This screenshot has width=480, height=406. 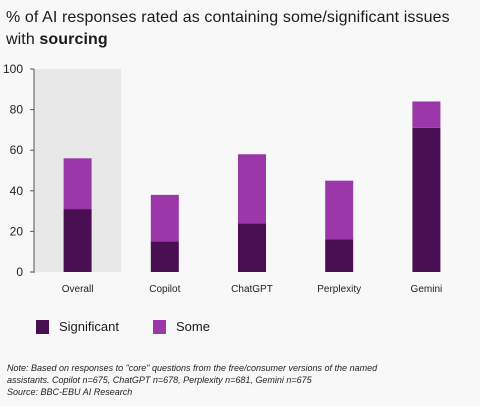 What do you see at coordinates (164, 256) in the screenshot?
I see `bar-copilot-significant` at bounding box center [164, 256].